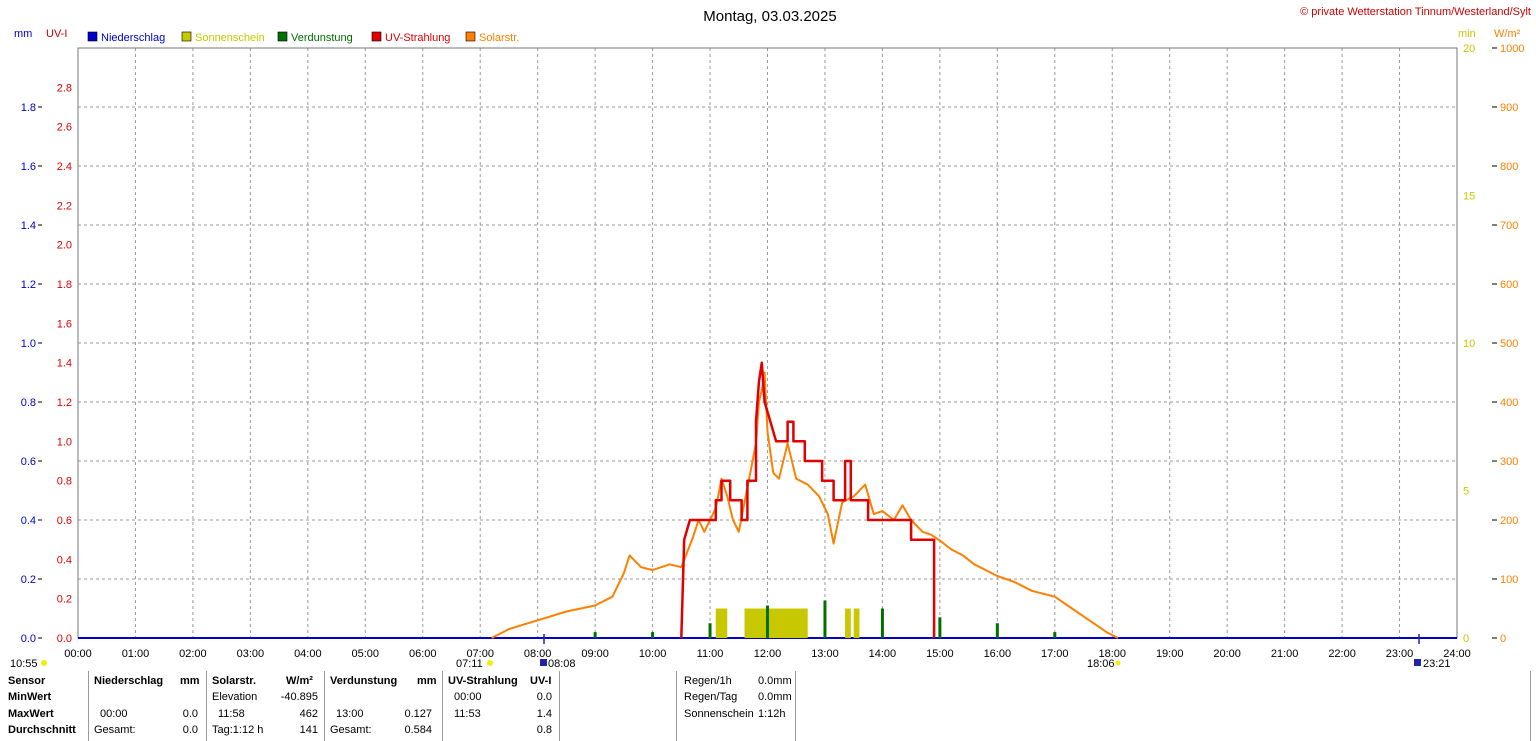  What do you see at coordinates (418, 714) in the screenshot?
I see `max-verd-v: 0.127` at bounding box center [418, 714].